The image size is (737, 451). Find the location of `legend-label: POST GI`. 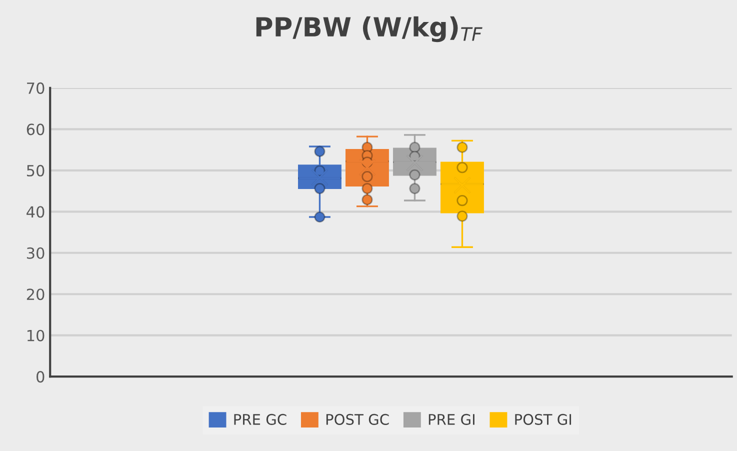

legend-label: POST GI is located at coordinates (543, 419).